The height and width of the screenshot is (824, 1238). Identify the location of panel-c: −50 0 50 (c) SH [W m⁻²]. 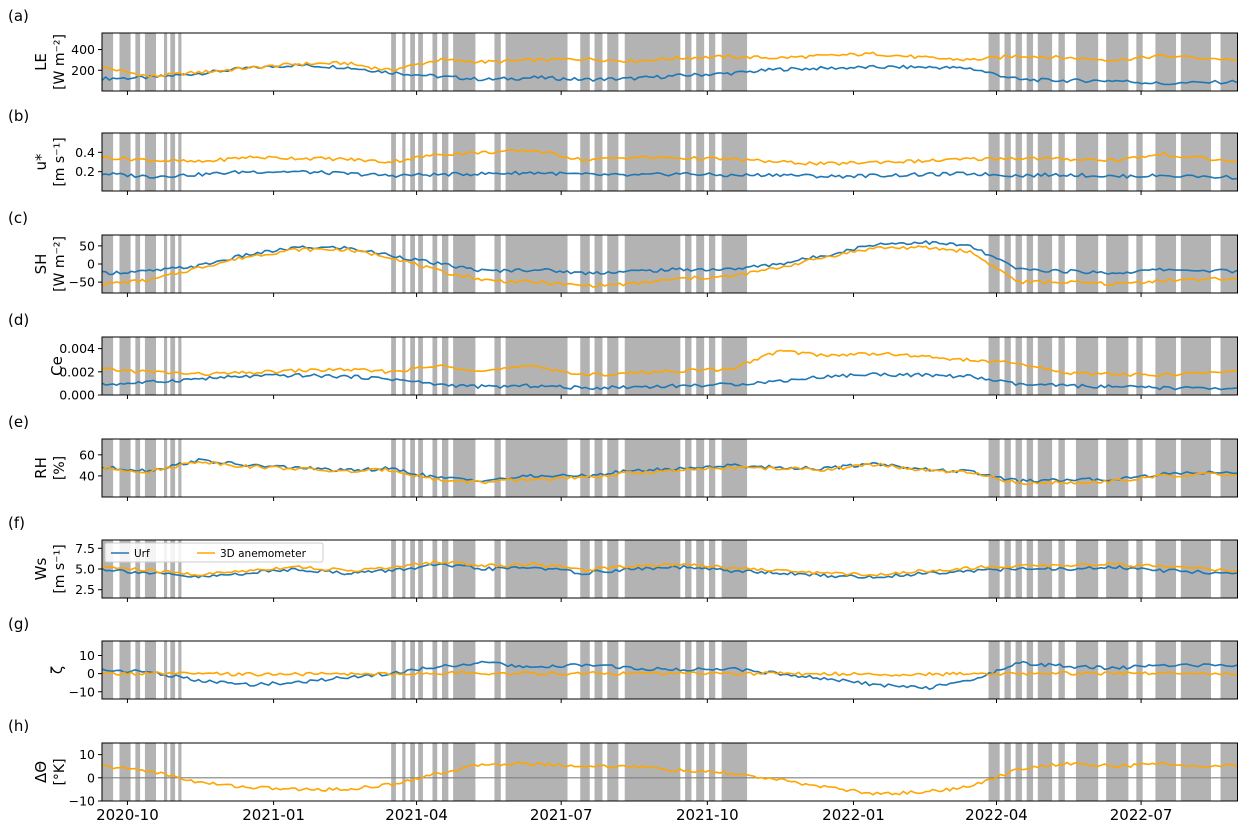
(623, 253).